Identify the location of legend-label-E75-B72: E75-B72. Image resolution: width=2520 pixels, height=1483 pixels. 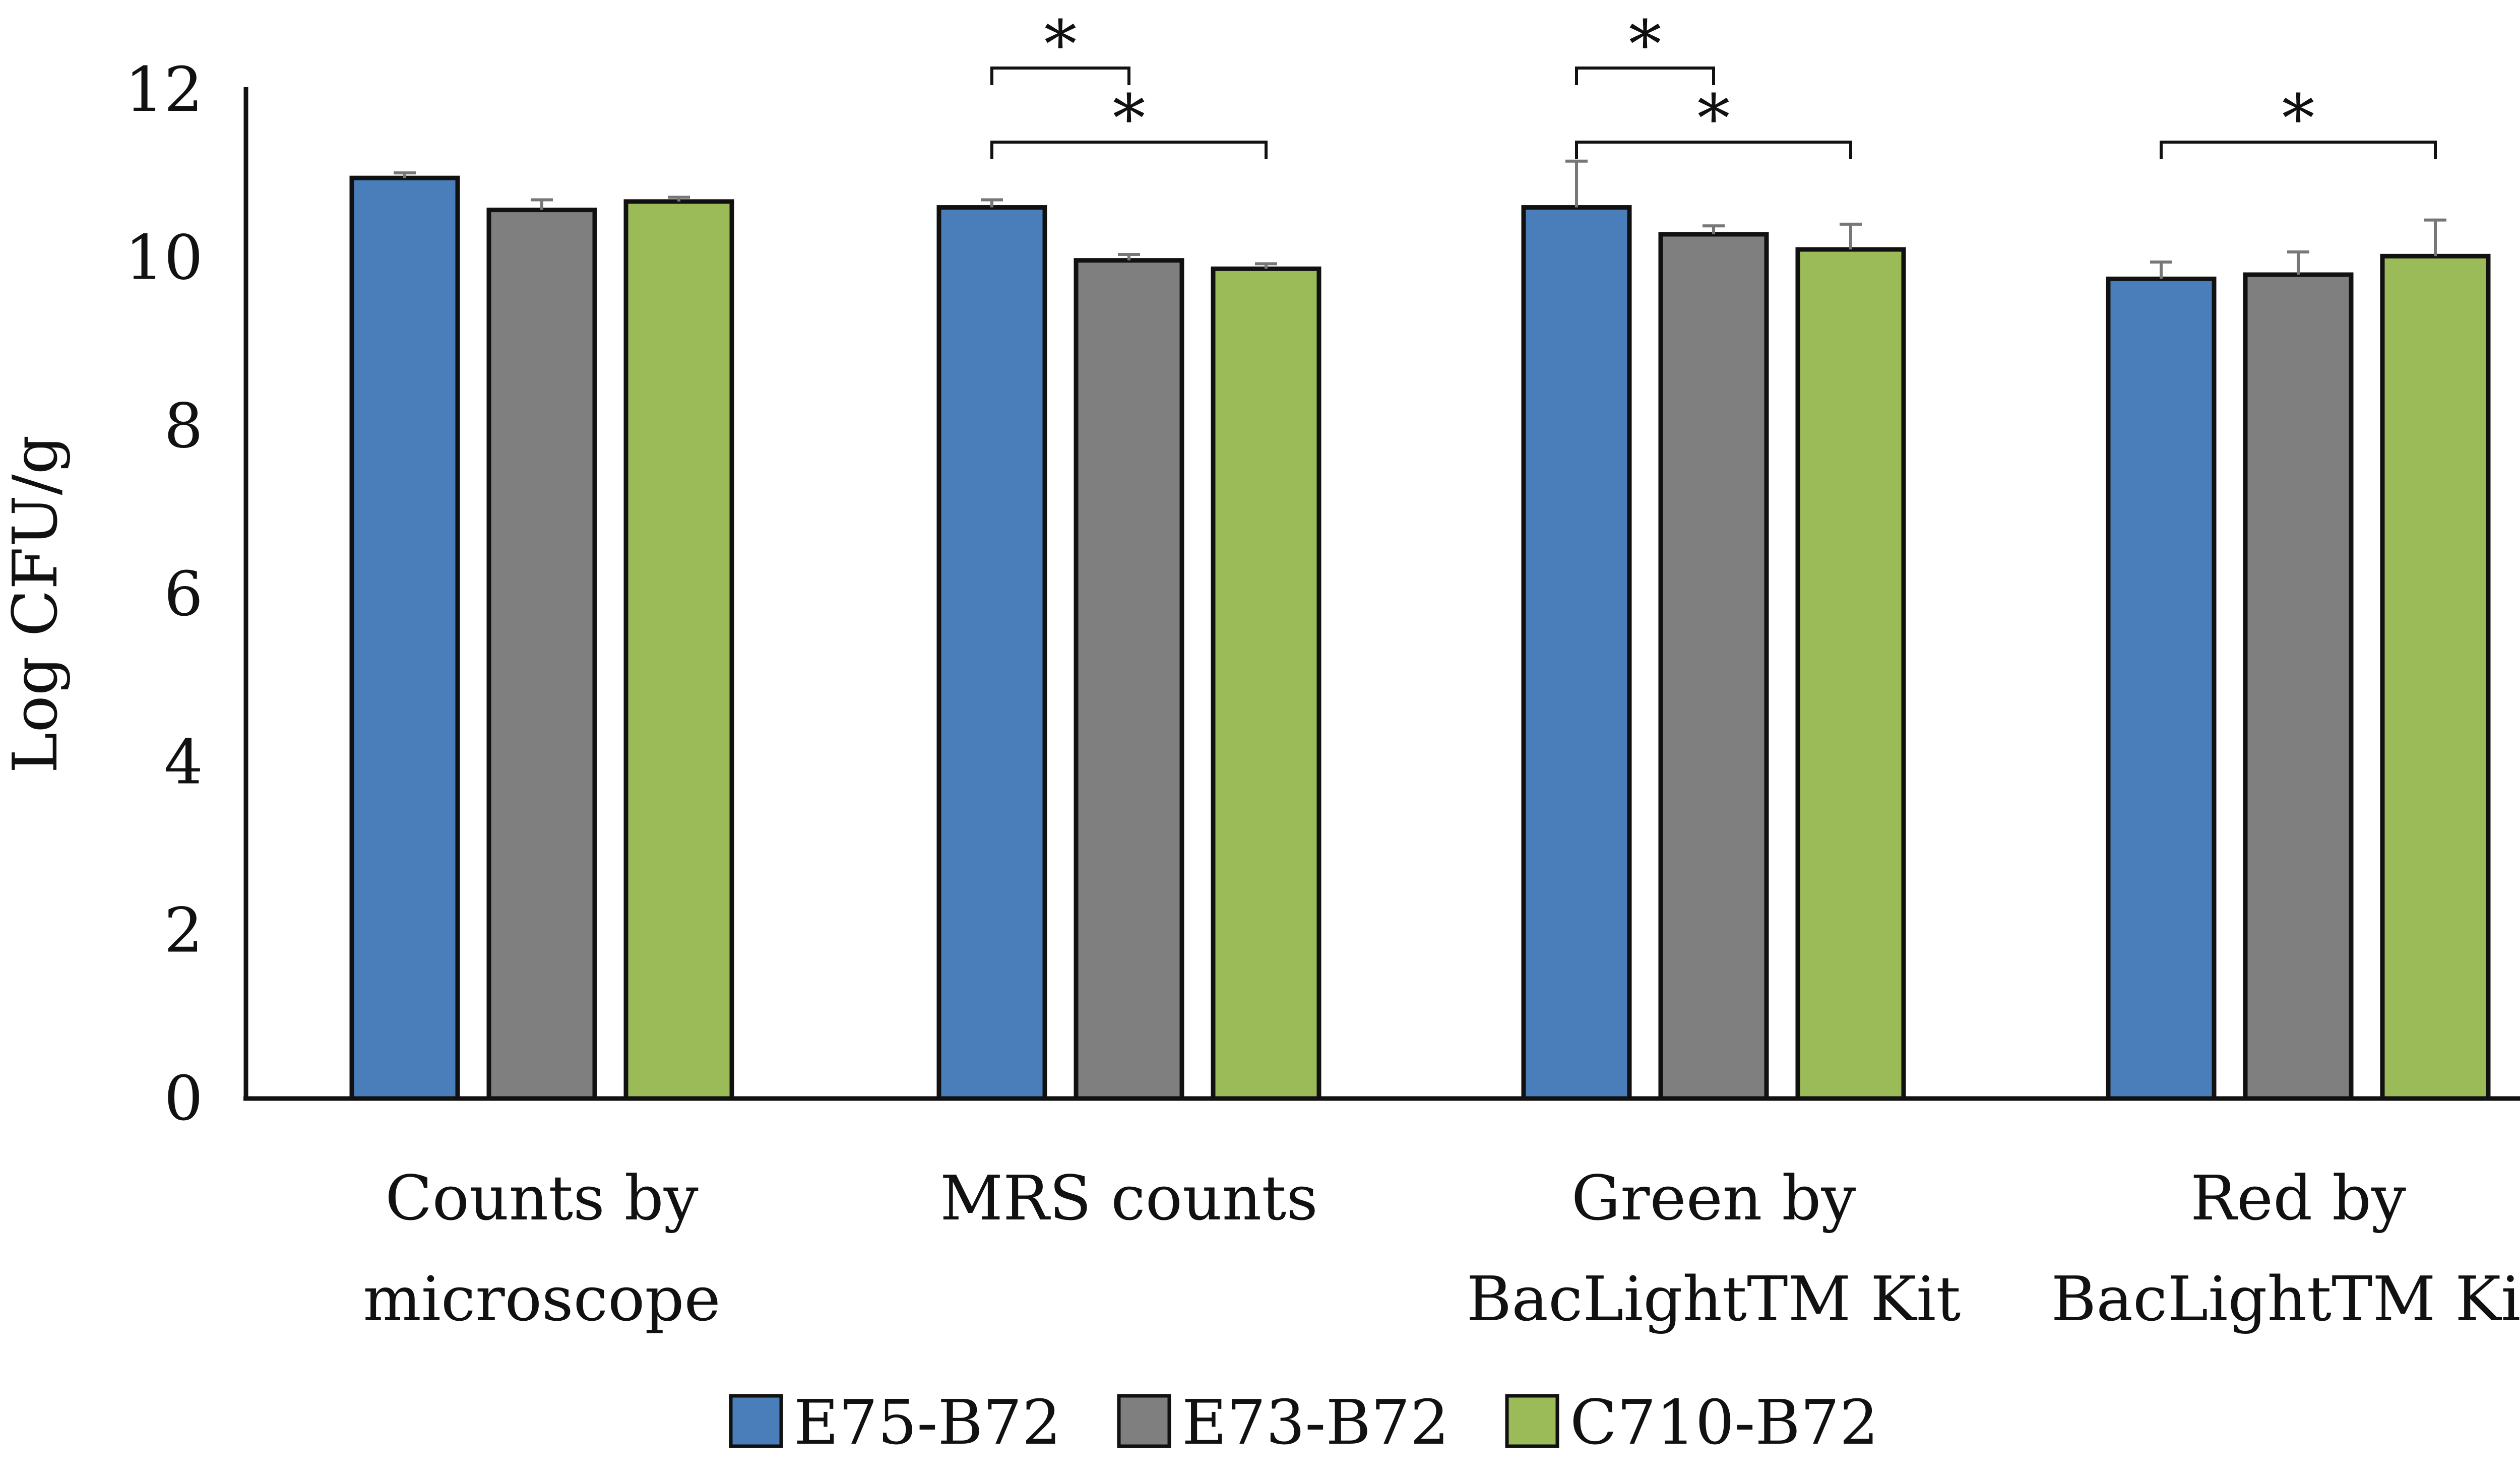
(927, 1422).